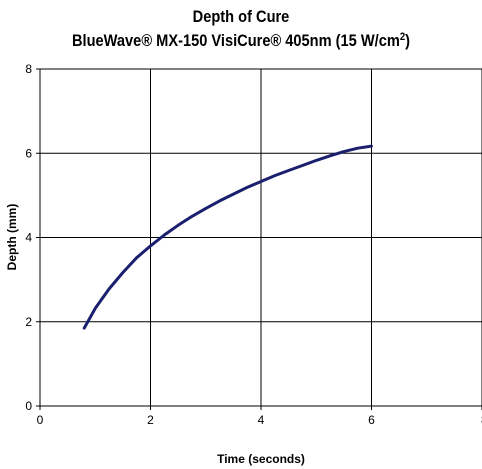 The height and width of the screenshot is (469, 482). I want to click on y-axis-title: Depth (mm), so click(12, 237).